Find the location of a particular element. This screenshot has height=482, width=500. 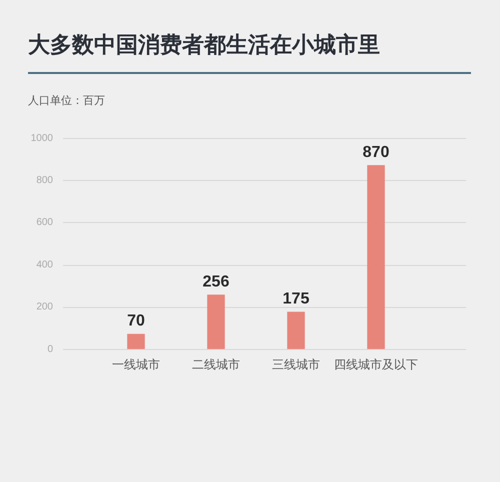

y-tick-label: 400 is located at coordinates (45, 264).